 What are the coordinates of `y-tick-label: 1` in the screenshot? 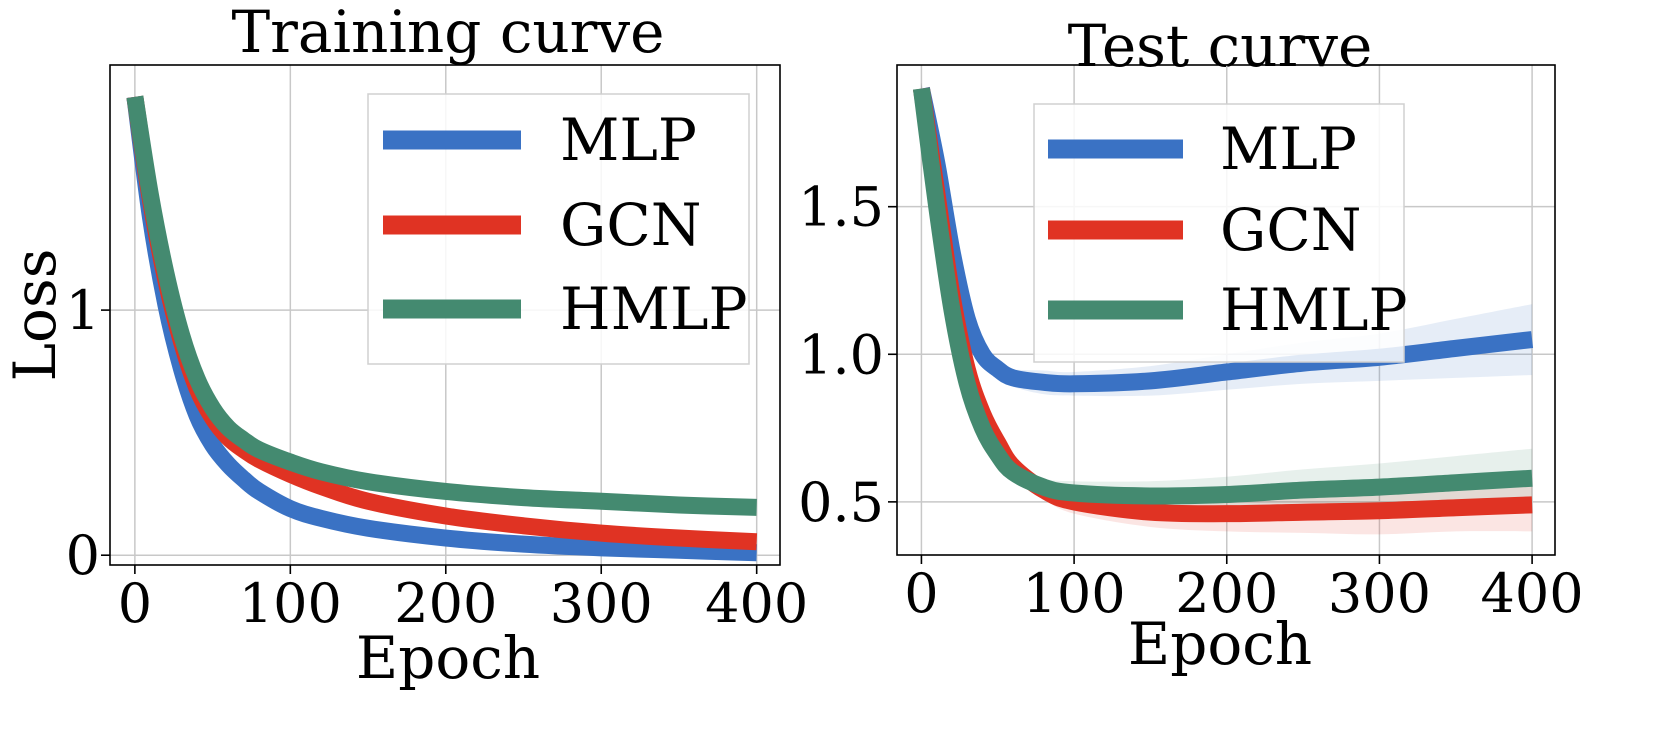 It's located at (83, 310).